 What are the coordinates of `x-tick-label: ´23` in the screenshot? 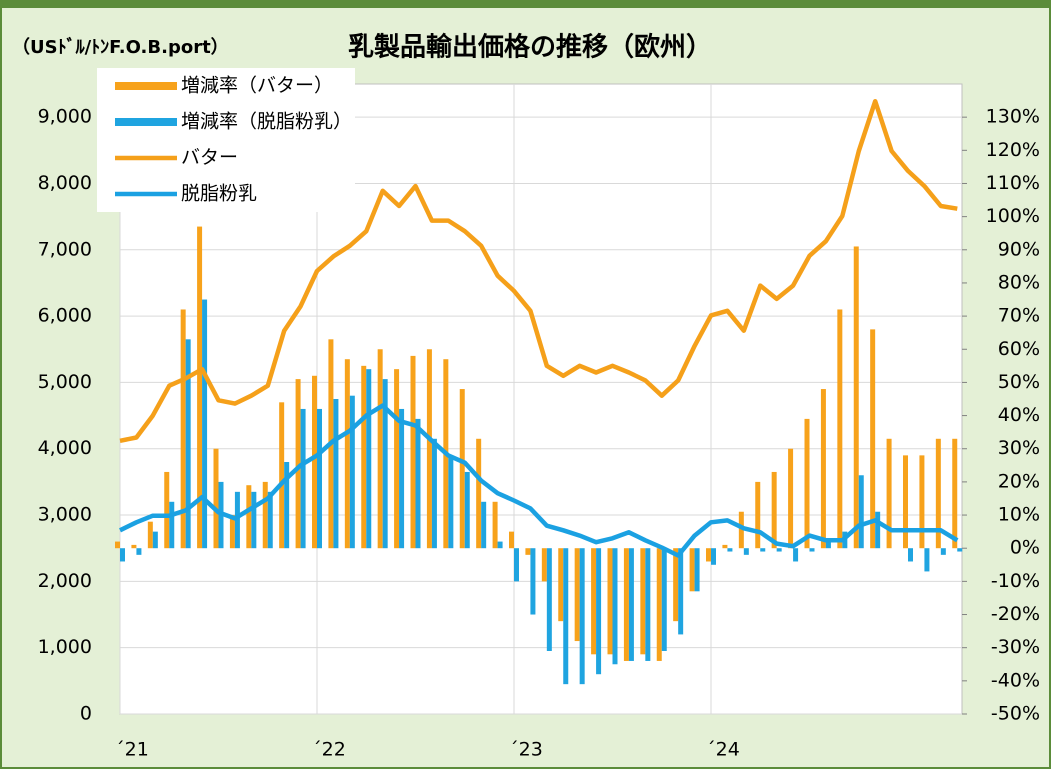 It's located at (526, 750).